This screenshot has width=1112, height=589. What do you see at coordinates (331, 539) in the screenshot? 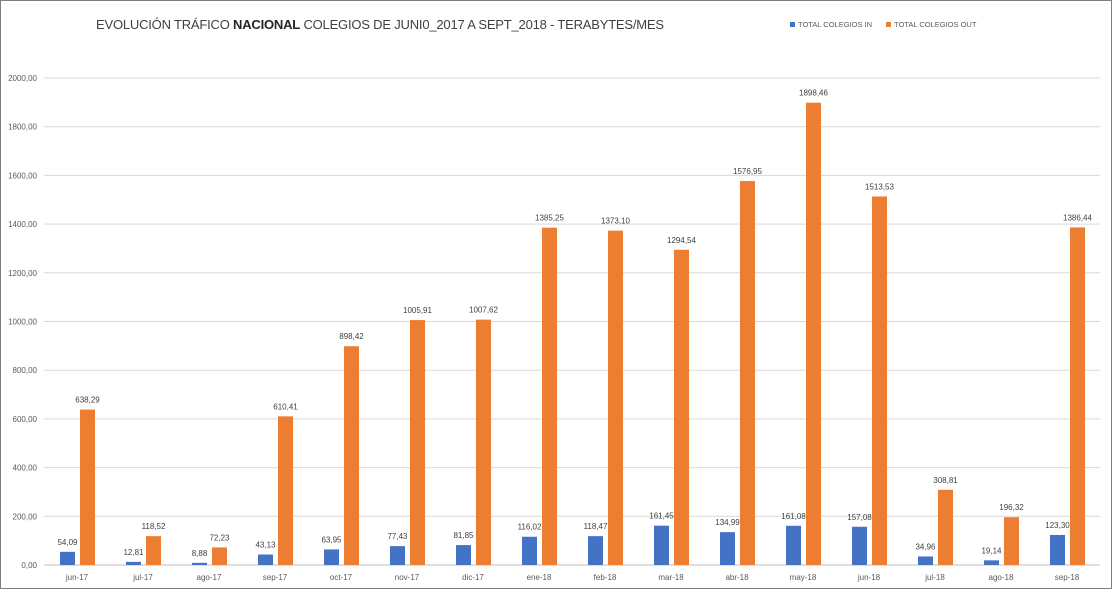
I see `data-label-in: 63,95` at bounding box center [331, 539].